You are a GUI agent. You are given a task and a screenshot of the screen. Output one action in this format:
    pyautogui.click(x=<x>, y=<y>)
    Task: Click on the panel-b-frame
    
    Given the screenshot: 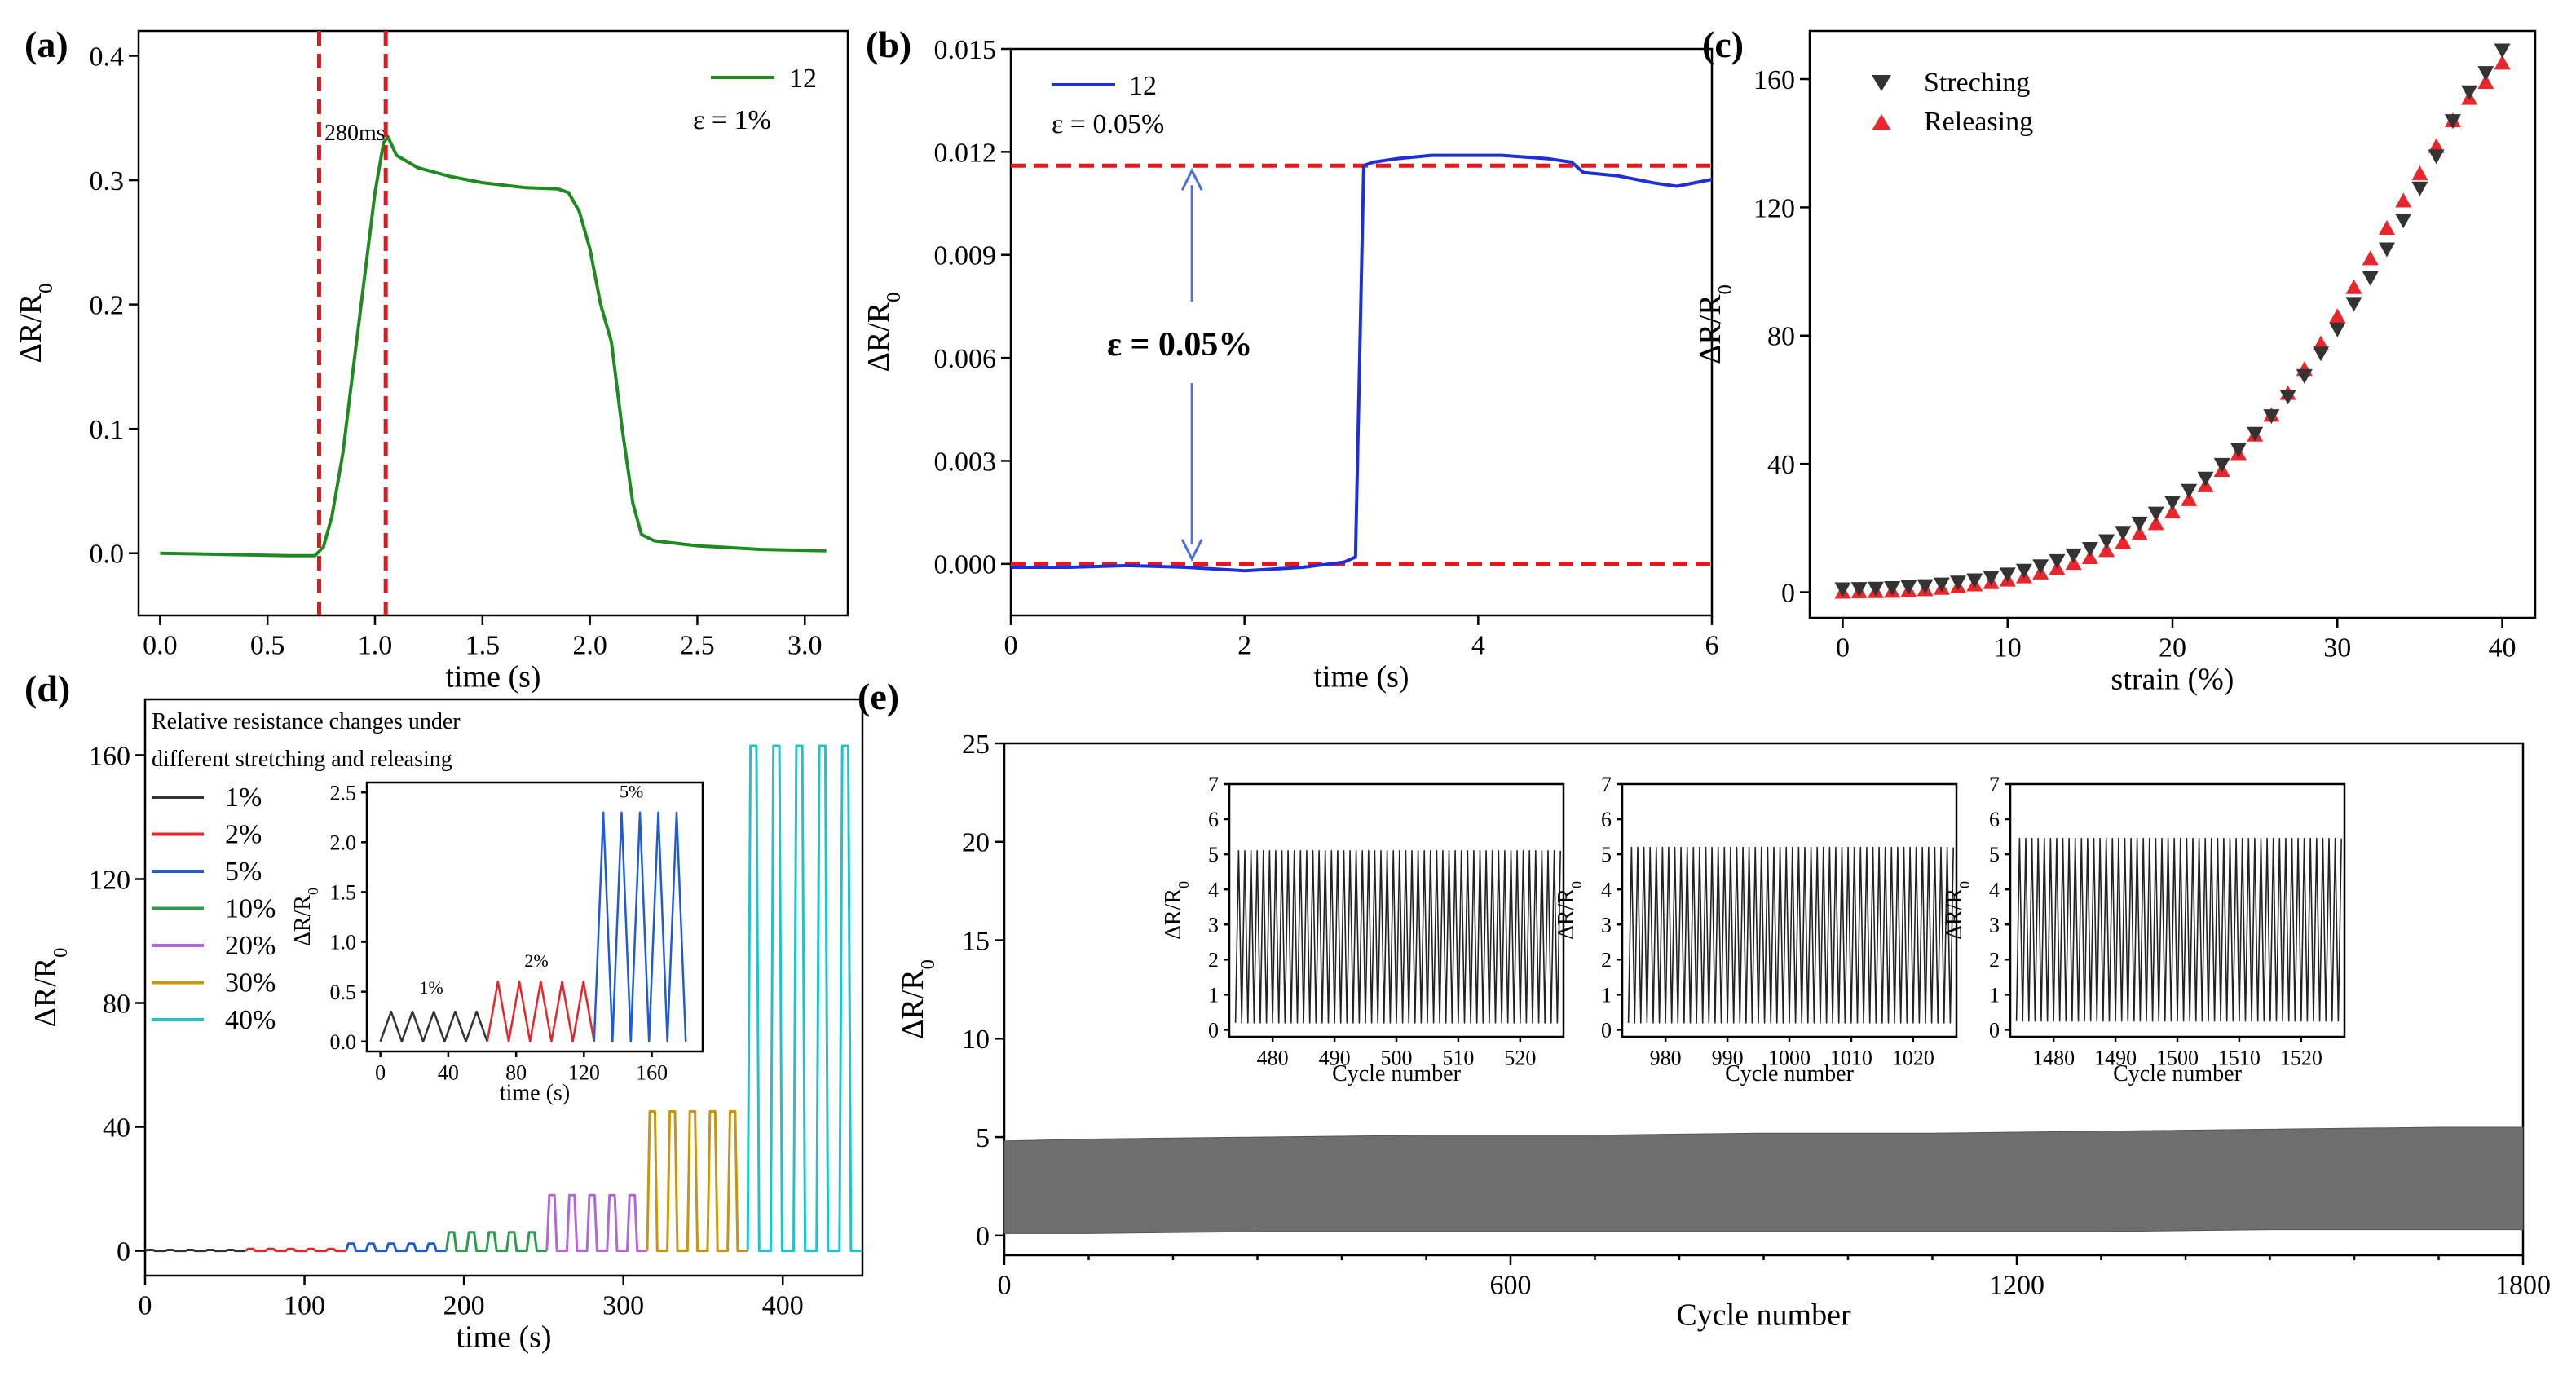 What is the action you would take?
    pyautogui.click(x=1361, y=332)
    